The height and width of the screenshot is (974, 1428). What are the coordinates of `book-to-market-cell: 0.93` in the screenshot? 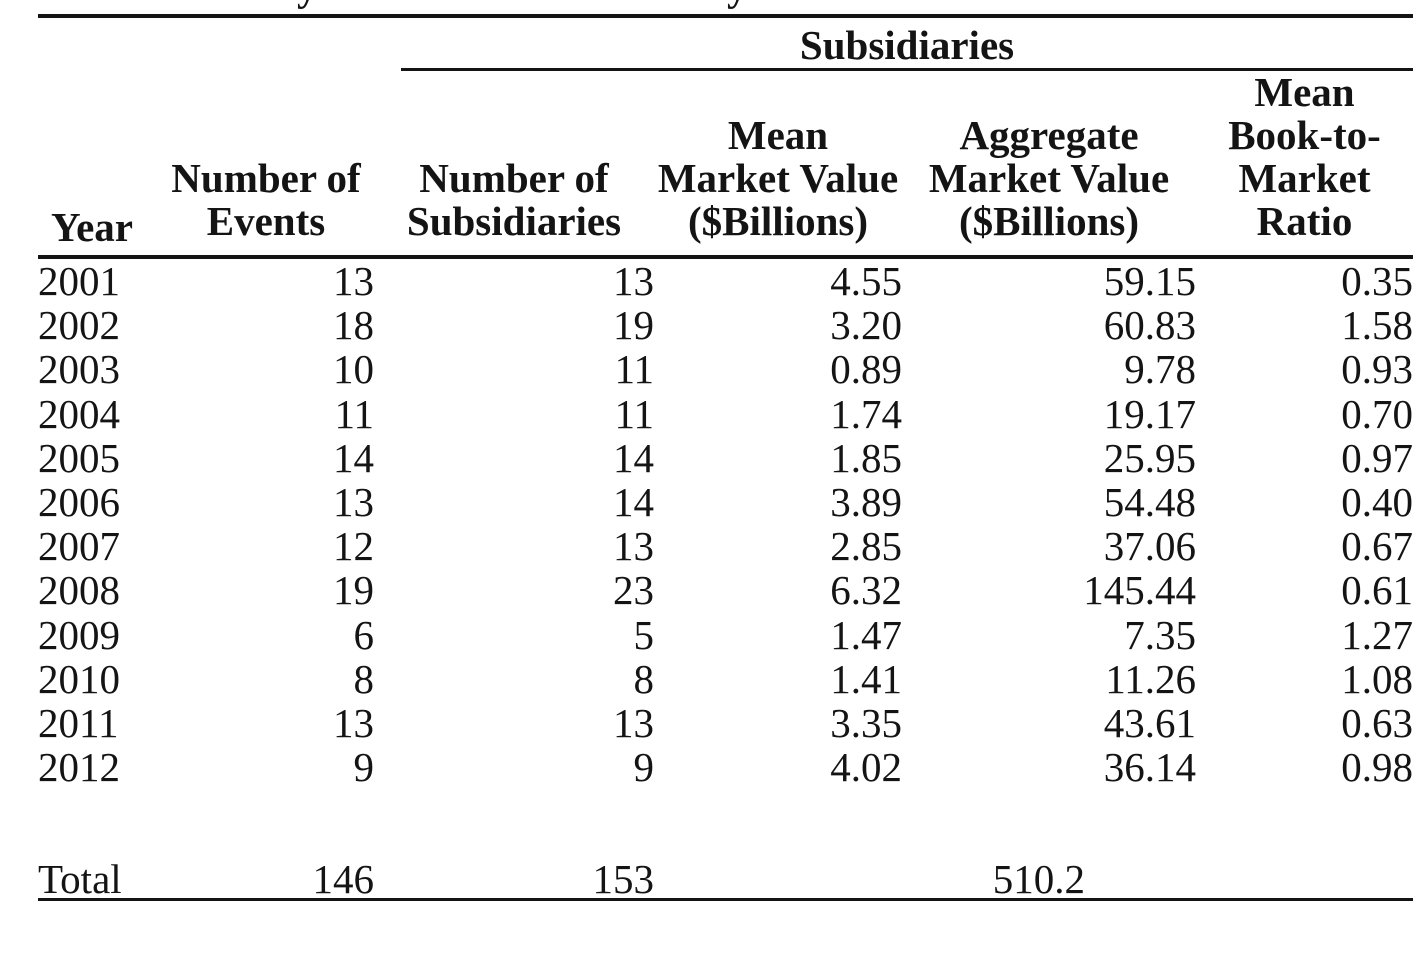 It's located at (1377, 369).